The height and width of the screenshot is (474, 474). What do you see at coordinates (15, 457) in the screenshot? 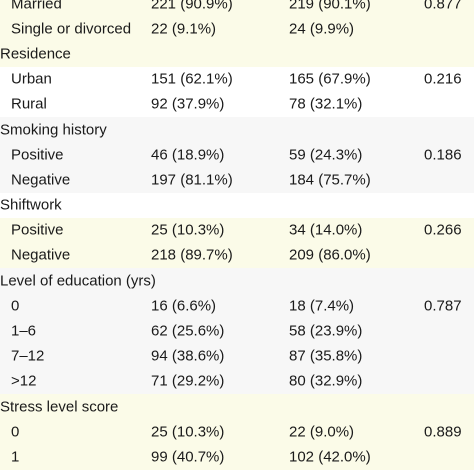
I see `row-label: 1` at bounding box center [15, 457].